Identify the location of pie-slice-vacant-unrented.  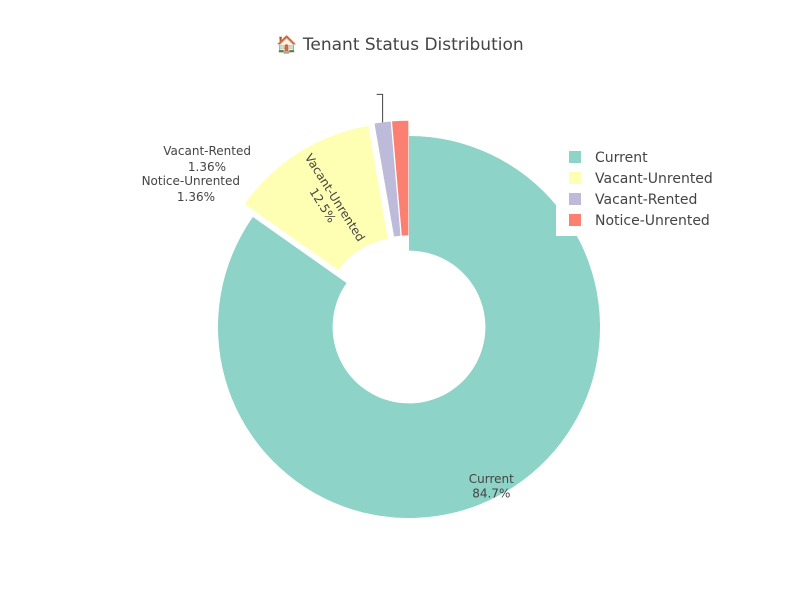
(316, 198).